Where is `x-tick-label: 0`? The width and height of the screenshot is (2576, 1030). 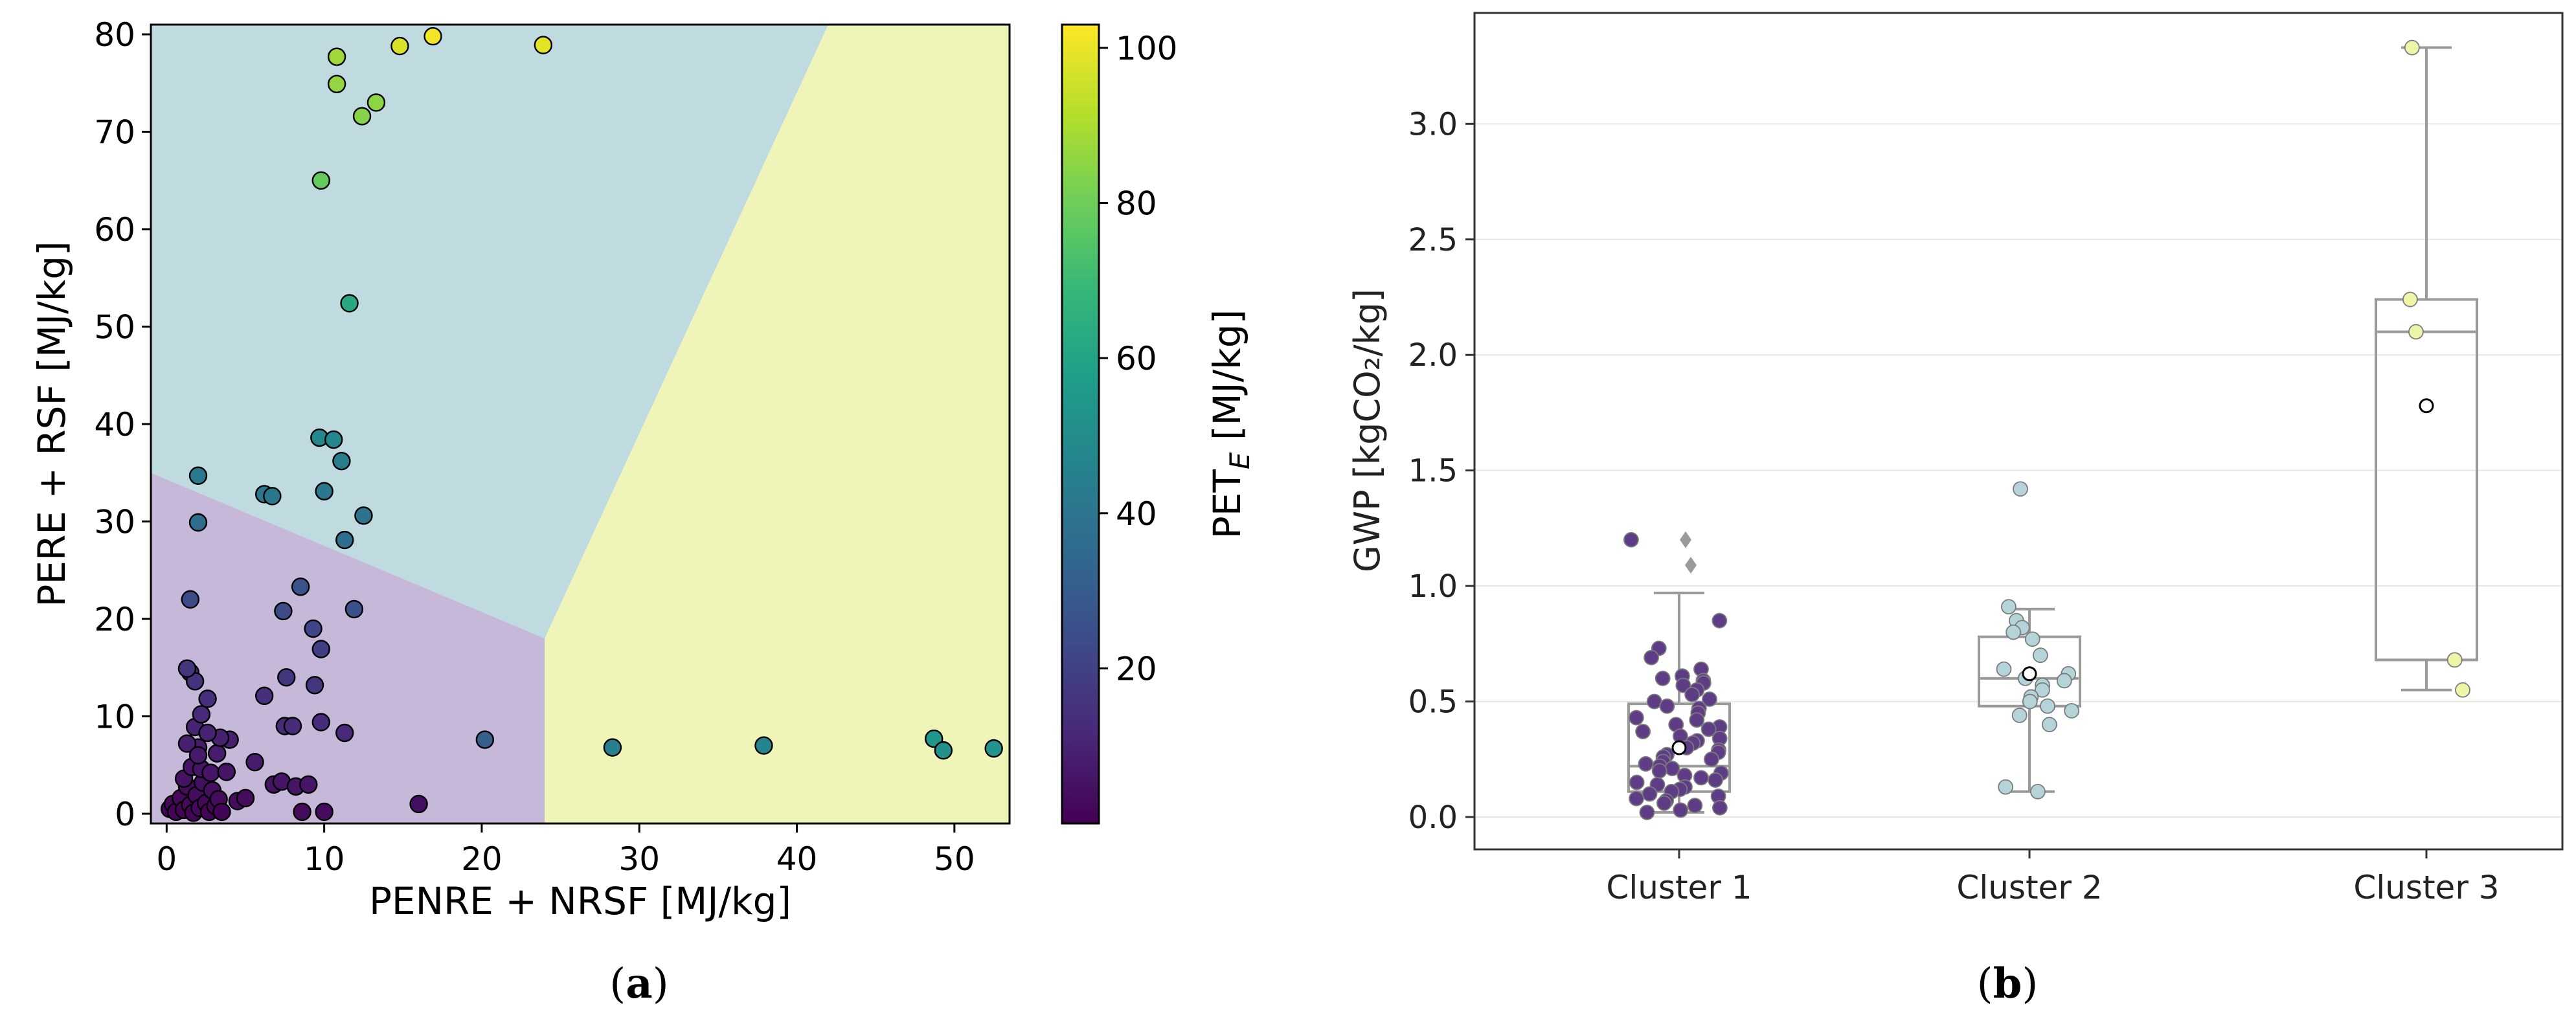
x-tick-label: 0 is located at coordinates (166, 859).